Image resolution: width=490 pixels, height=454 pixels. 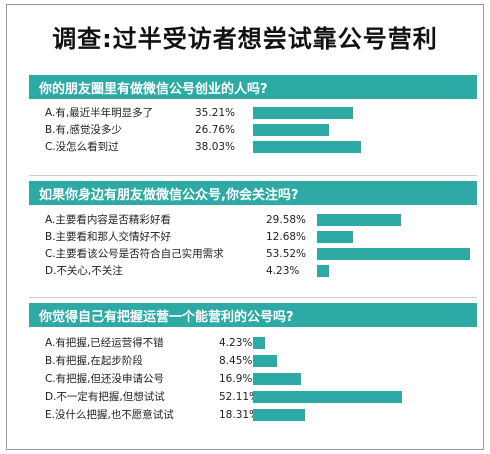 What do you see at coordinates (215, 130) in the screenshot?
I see `percent-label: 26.76%` at bounding box center [215, 130].